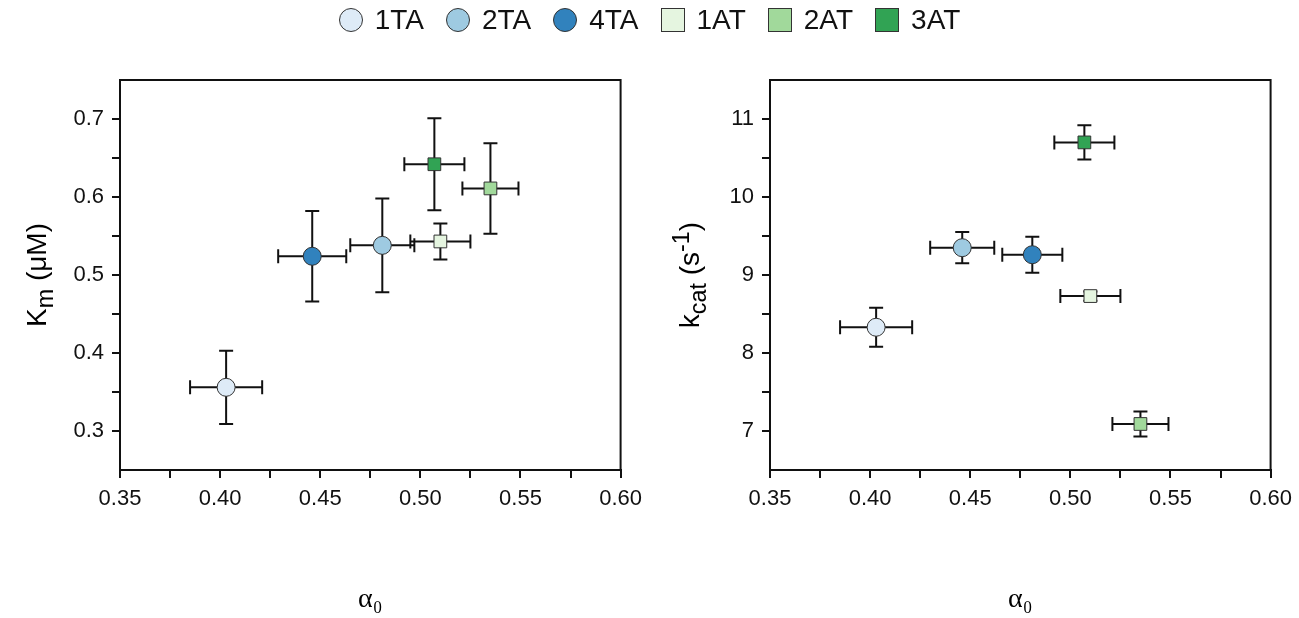 This screenshot has width=1299, height=618. What do you see at coordinates (88, 352) in the screenshot?
I see `y-tick-label: 0.4` at bounding box center [88, 352].